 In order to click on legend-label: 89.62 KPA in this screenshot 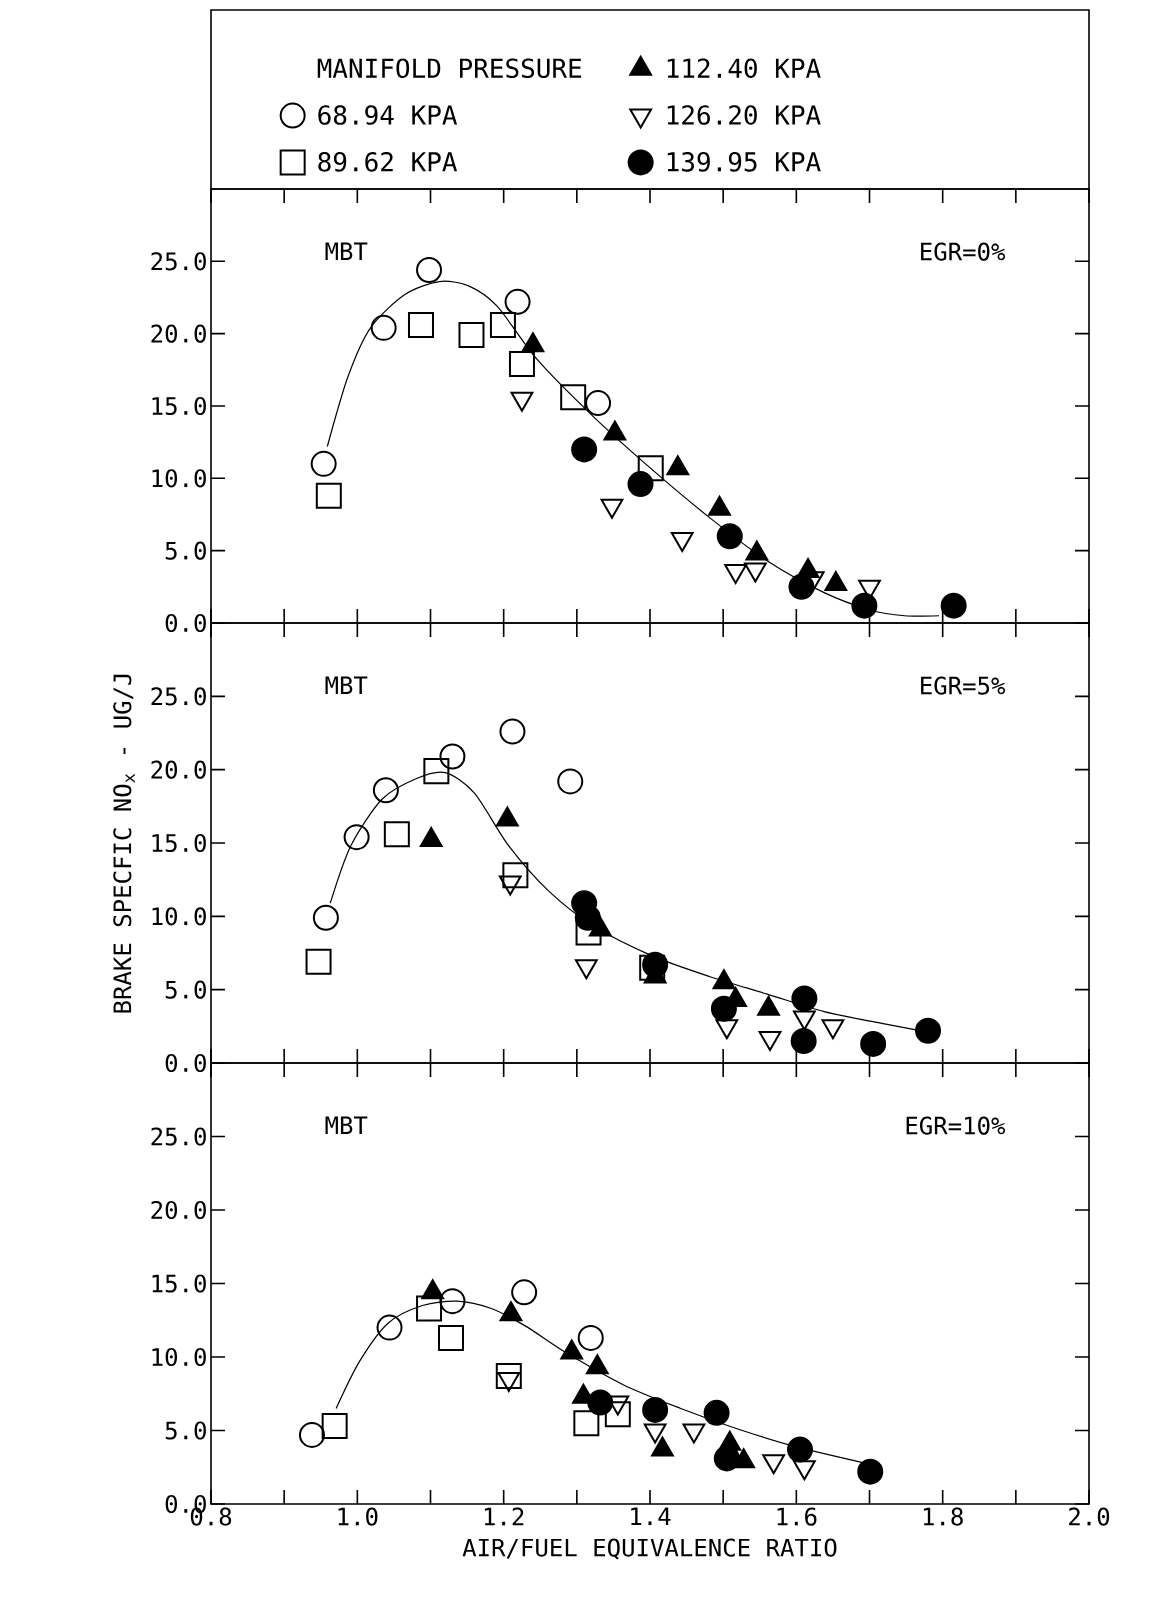, I will do `click(388, 161)`.